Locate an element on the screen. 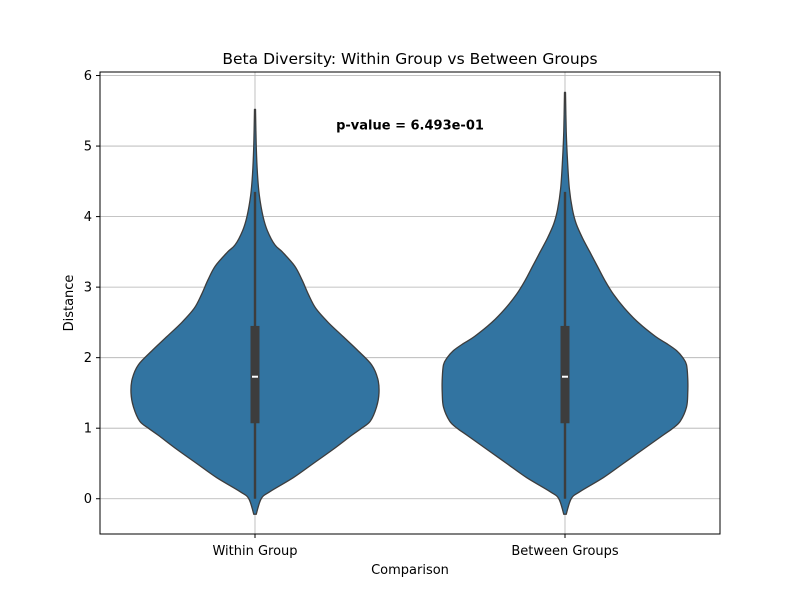  y-tick-label: 6 is located at coordinates (88, 76).